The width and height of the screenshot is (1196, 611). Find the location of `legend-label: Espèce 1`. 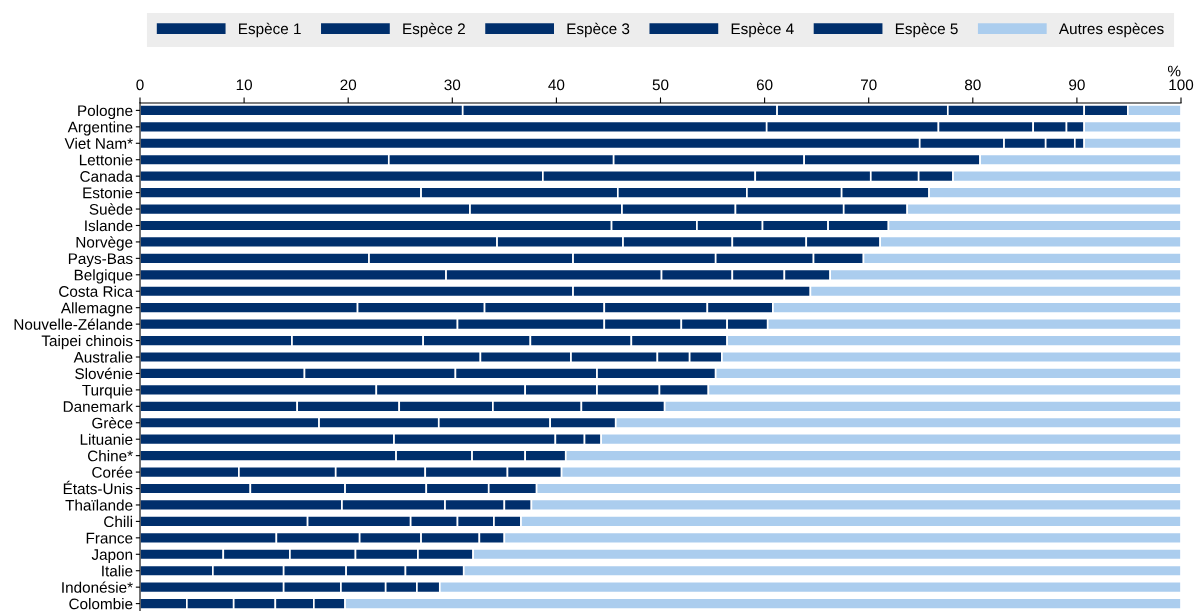

legend-label: Espèce 1 is located at coordinates (270, 30).